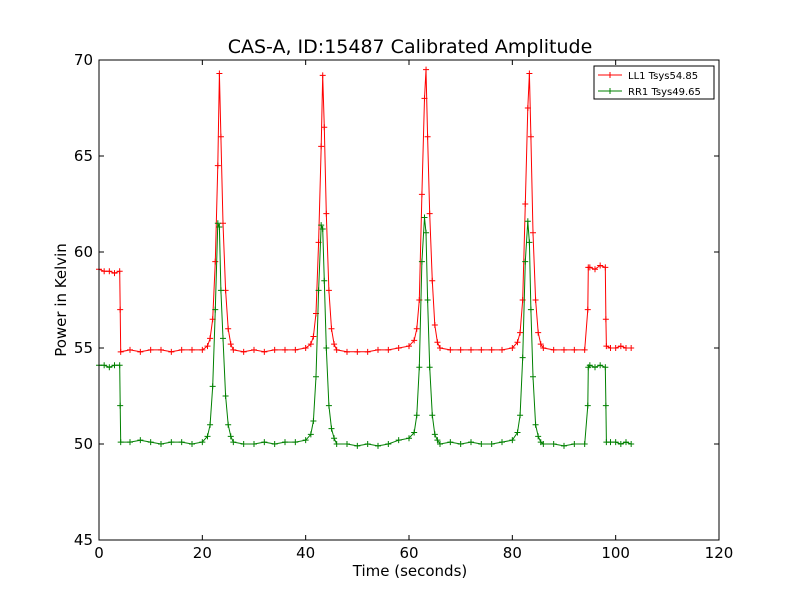 The image size is (800, 600). What do you see at coordinates (410, 571) in the screenshot?
I see `x-axis-label: Time (seconds)` at bounding box center [410, 571].